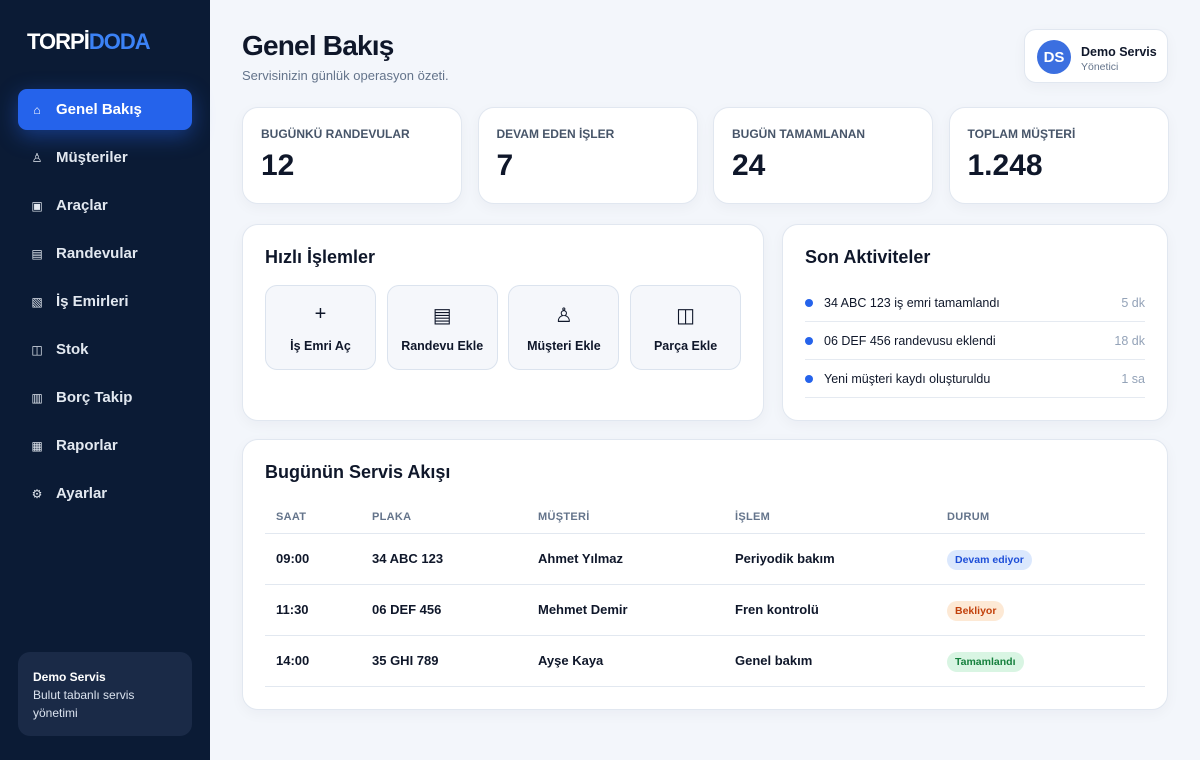  What do you see at coordinates (635, 559) in the screenshot?
I see `table-cell: Ahmet Yılmaz` at bounding box center [635, 559].